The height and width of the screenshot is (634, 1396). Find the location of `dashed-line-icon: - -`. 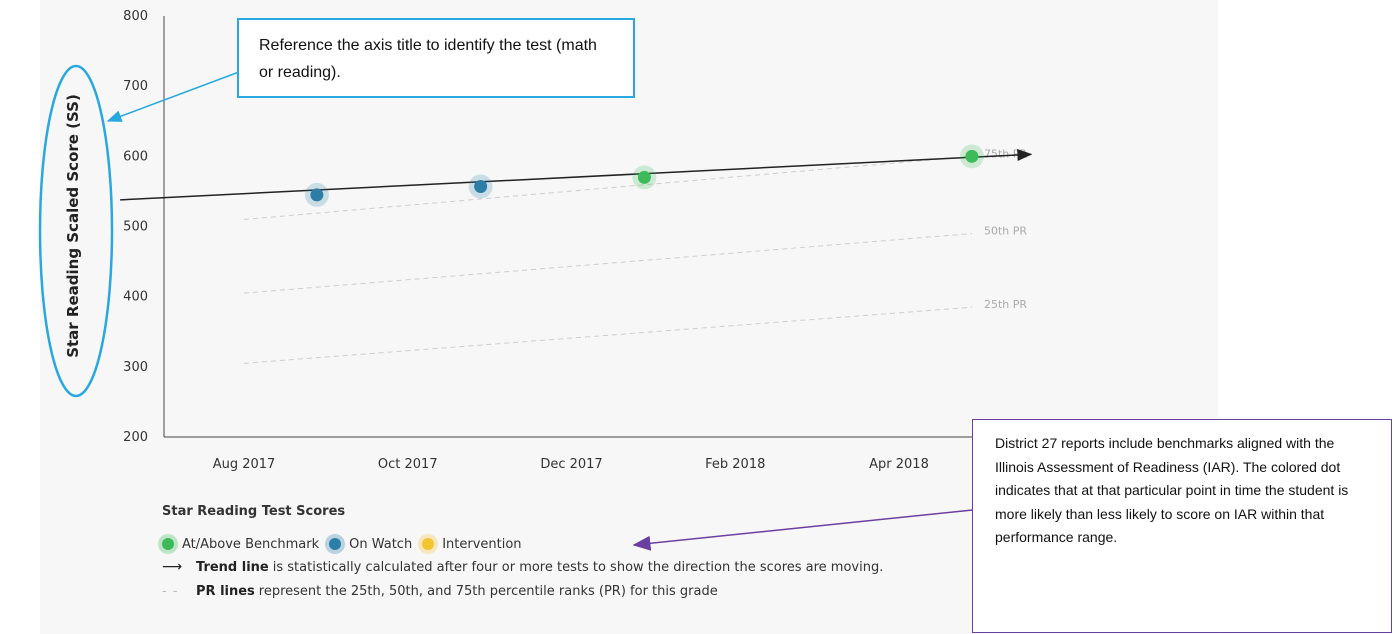

dashed-line-icon: - - is located at coordinates (170, 591).